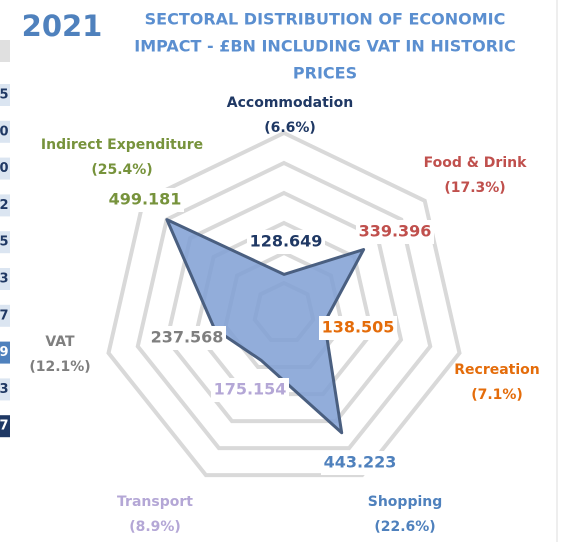  Describe the element at coordinates (325, 73) in the screenshot. I see `chart-title: PRICES` at that location.